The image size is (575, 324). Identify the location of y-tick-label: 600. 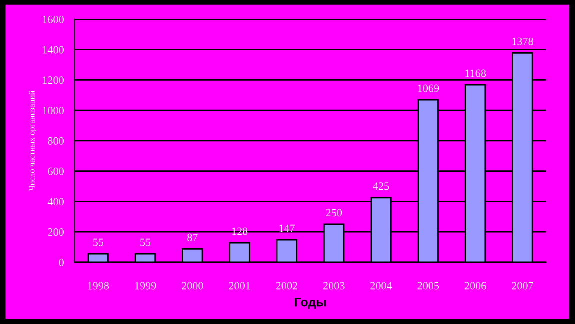
(56, 172).